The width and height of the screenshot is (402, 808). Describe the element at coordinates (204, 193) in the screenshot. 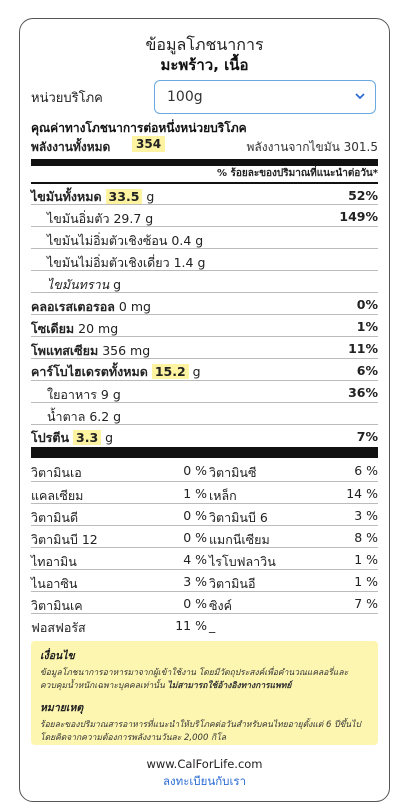

I see `row-total-fat: ไขมันทั้งหมด 33.5 g 52%` at that location.